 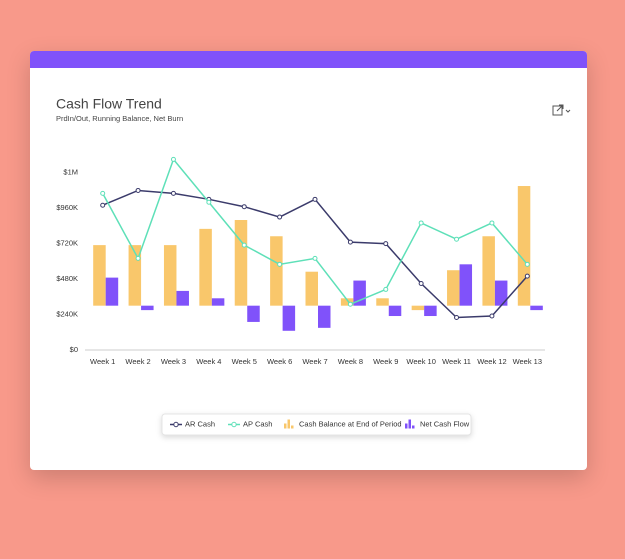 What do you see at coordinates (70, 172) in the screenshot?
I see `y-tick-label: $1M` at bounding box center [70, 172].